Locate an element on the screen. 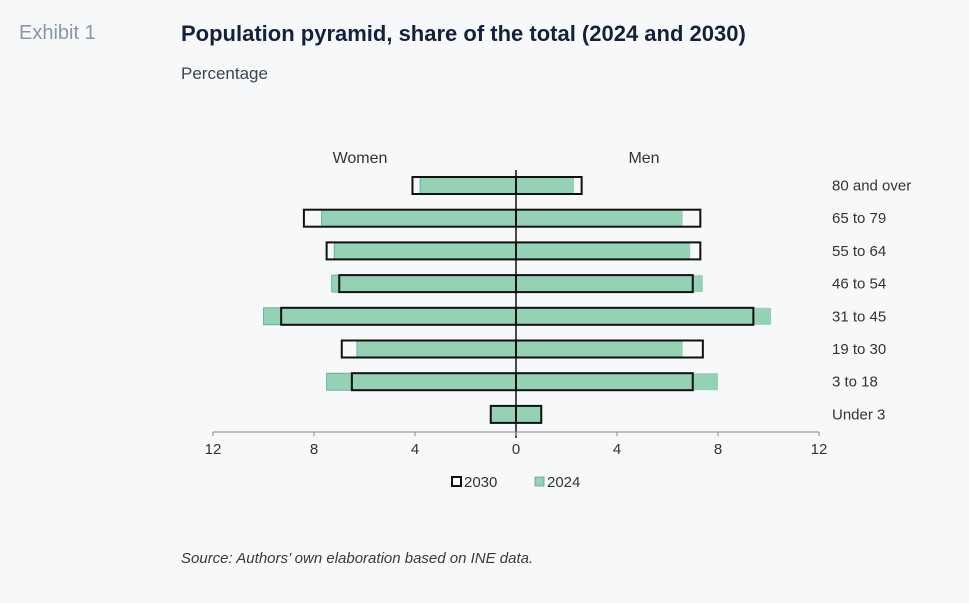 This screenshot has height=603, width=969. category-label: 3 to 18 is located at coordinates (855, 382).